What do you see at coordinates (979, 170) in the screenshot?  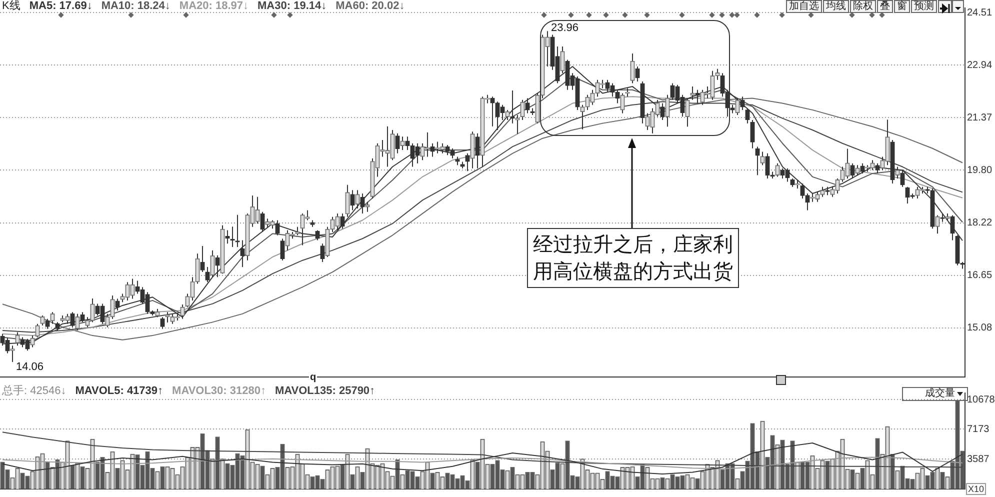 I see `y-tick-label: 19.80` at bounding box center [979, 170].